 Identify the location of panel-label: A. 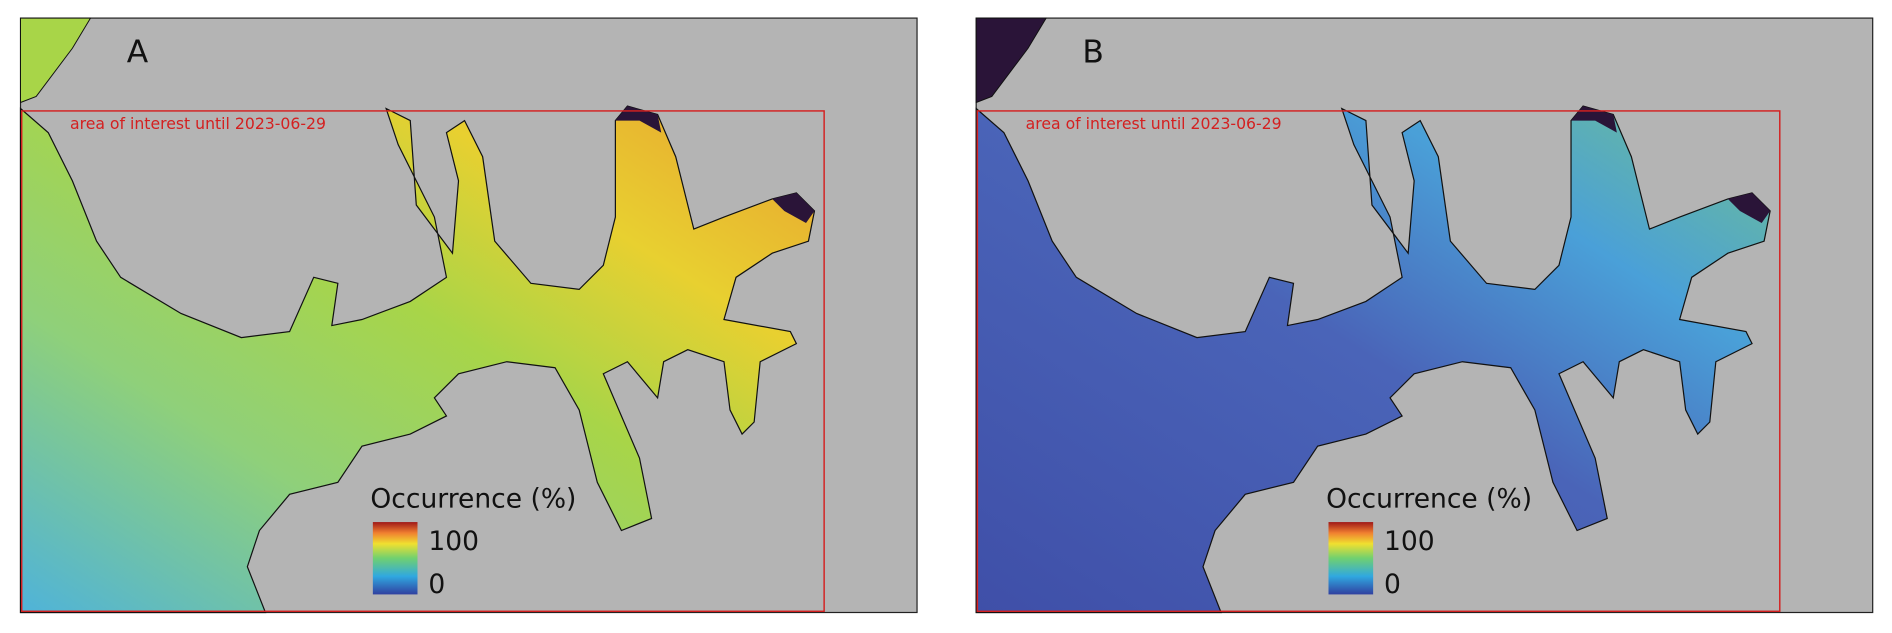
(138, 53).